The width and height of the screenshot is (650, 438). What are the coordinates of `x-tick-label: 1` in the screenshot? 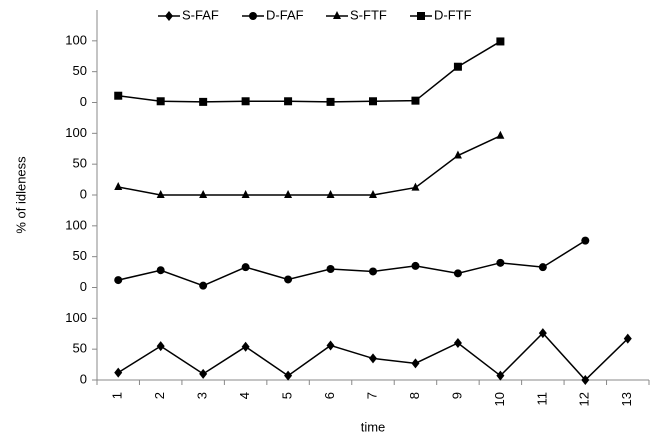 It's located at (117, 395).